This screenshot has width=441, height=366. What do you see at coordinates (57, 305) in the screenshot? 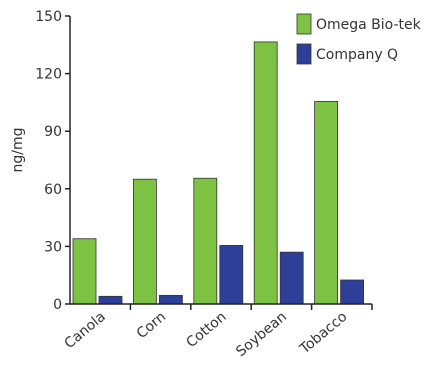
I see `y-tick-label: 0` at bounding box center [57, 305].